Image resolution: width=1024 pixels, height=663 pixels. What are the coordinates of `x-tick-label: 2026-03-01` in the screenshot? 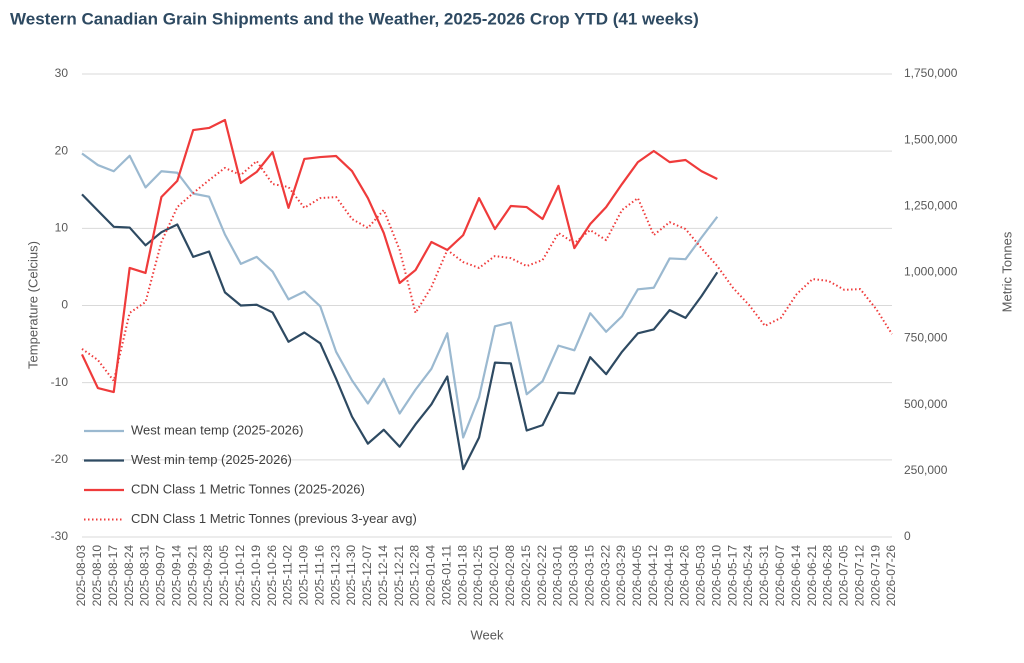 It's located at (558, 576).